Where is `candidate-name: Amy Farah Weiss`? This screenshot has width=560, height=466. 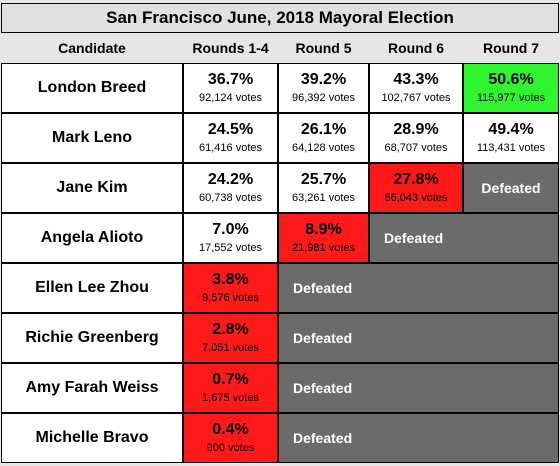
candidate-name: Amy Farah Weiss is located at coordinates (92, 387).